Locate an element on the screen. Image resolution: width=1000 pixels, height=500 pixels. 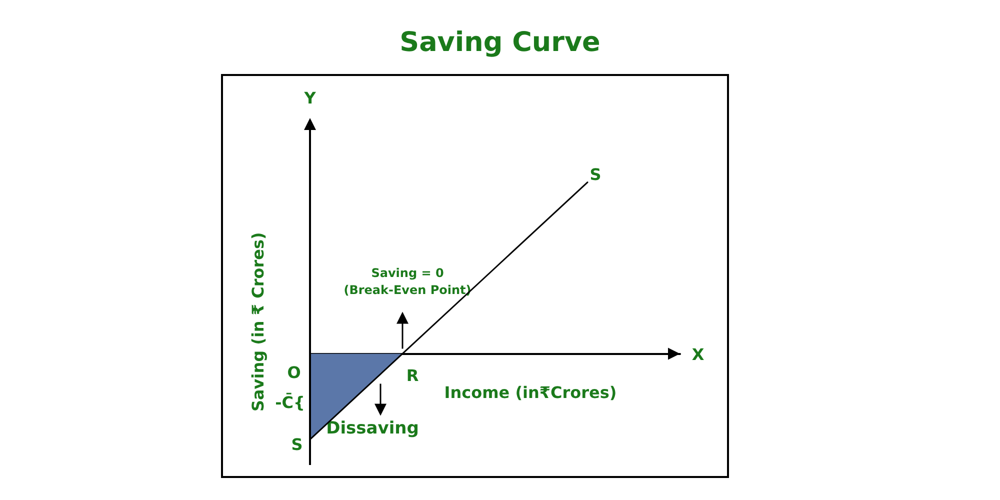
y-axis-title: Saving (in ₹ Crores) is located at coordinates (258, 322).